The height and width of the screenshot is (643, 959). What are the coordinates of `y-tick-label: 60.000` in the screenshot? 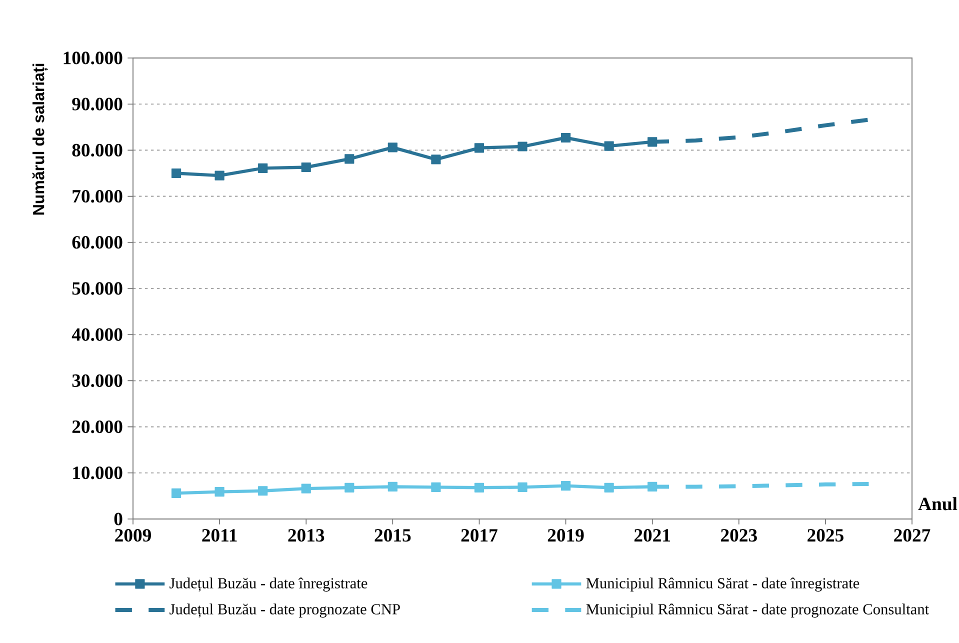 It's located at (97, 242).